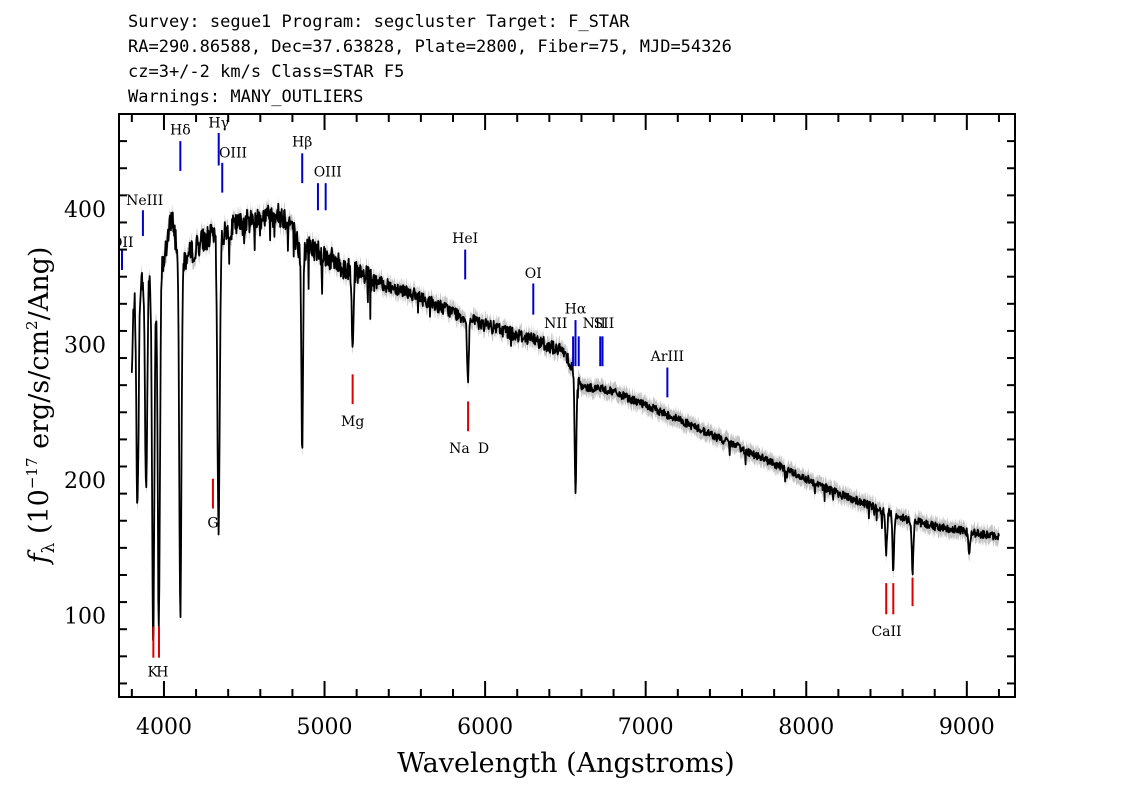  I want to click on x-tick-label: 4000, so click(164, 727).